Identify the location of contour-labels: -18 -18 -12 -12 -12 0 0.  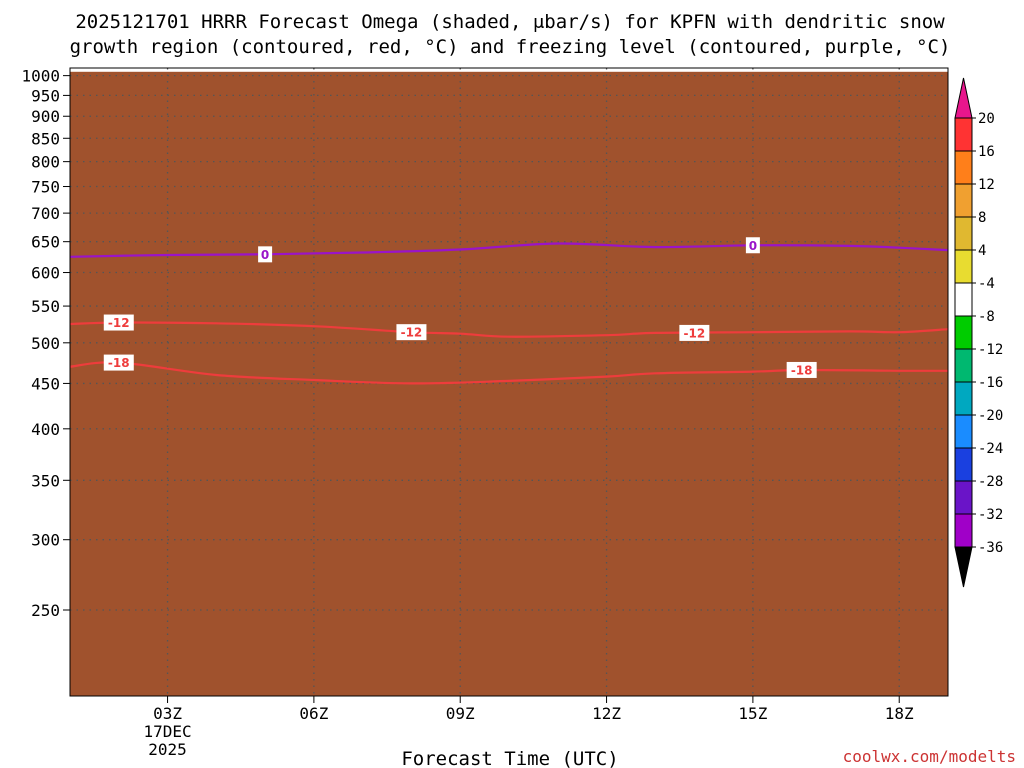
(460, 307).